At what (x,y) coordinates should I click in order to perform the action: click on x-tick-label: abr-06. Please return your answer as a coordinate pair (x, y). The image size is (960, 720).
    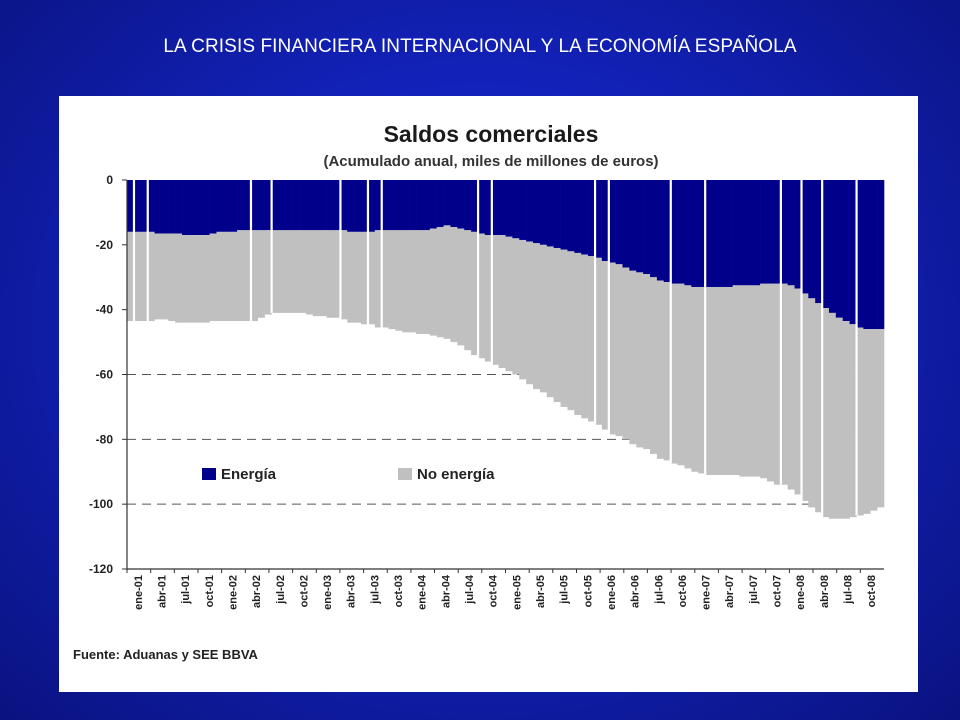
    Looking at the image, I should click on (636, 591).